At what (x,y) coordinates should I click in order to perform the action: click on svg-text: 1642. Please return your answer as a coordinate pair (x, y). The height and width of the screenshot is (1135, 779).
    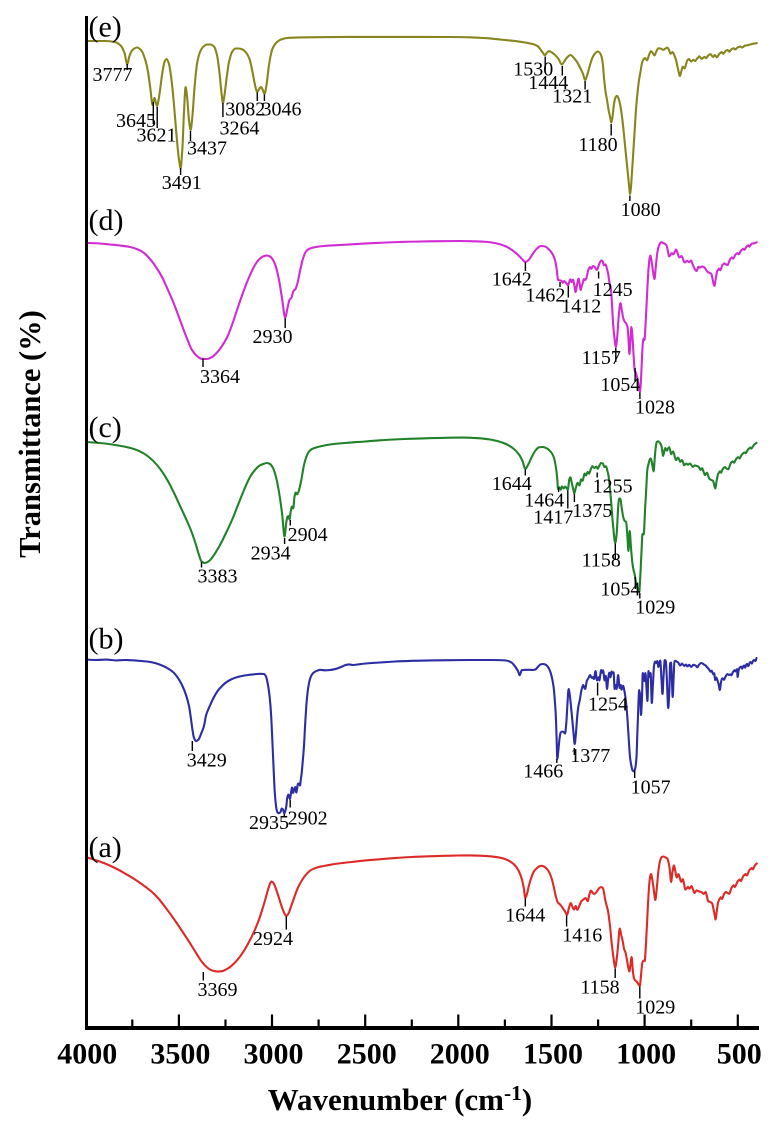
    Looking at the image, I should click on (512, 280).